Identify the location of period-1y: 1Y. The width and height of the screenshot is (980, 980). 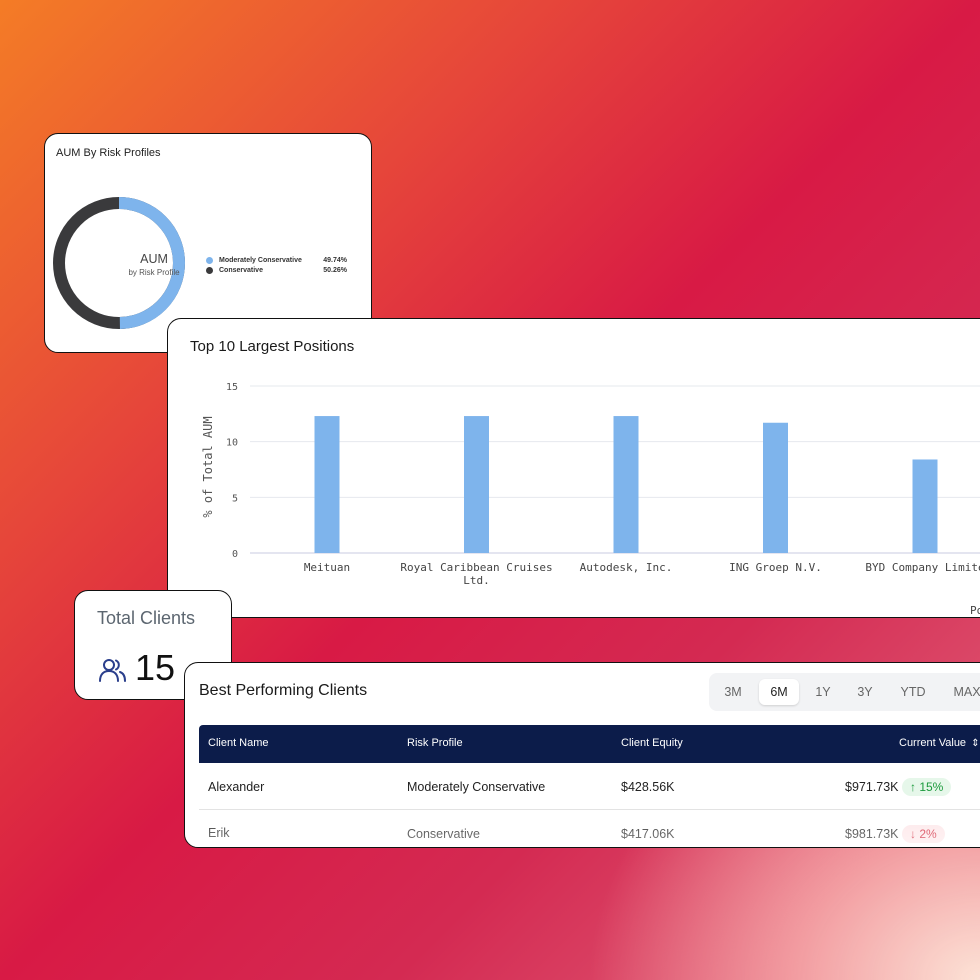
(823, 692).